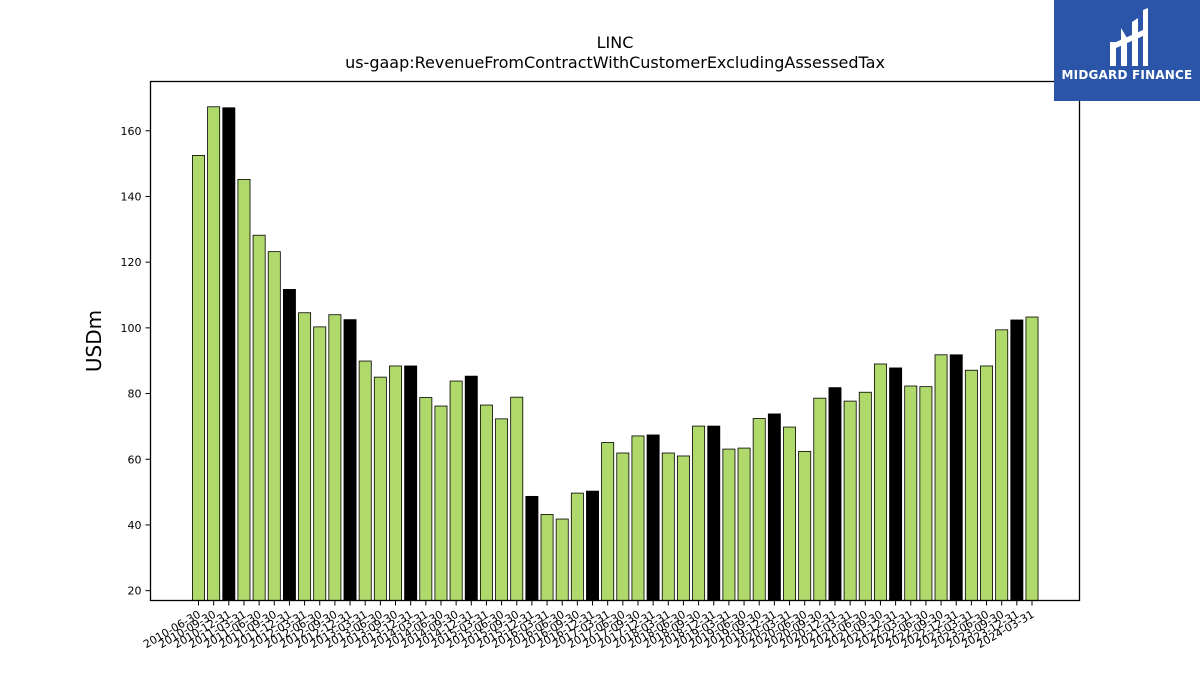 The width and height of the screenshot is (1200, 675). What do you see at coordinates (135, 591) in the screenshot?
I see `y-tick-label: 20` at bounding box center [135, 591].